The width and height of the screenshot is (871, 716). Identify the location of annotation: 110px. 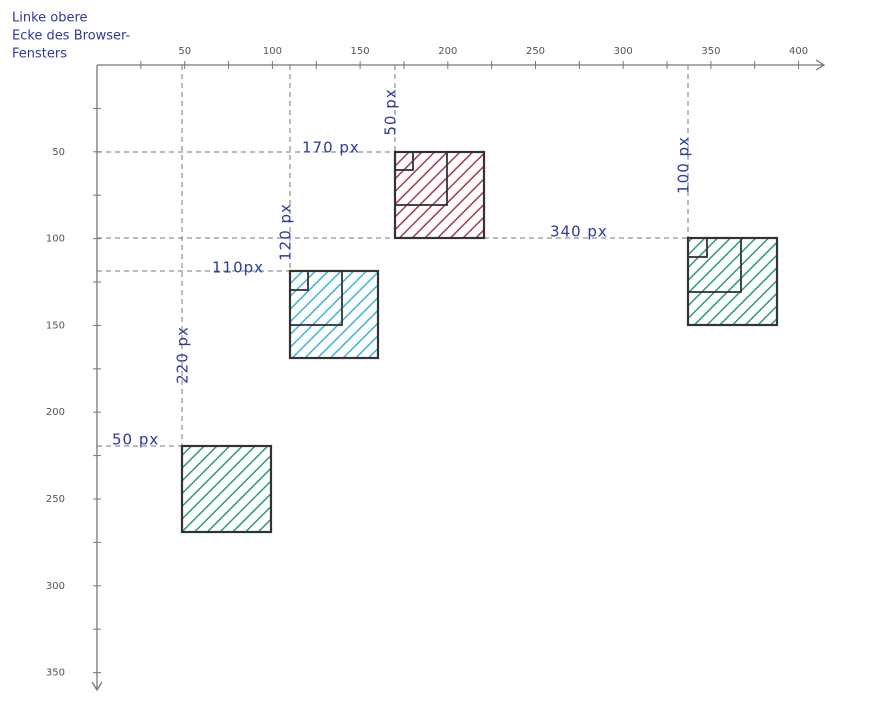
(238, 268).